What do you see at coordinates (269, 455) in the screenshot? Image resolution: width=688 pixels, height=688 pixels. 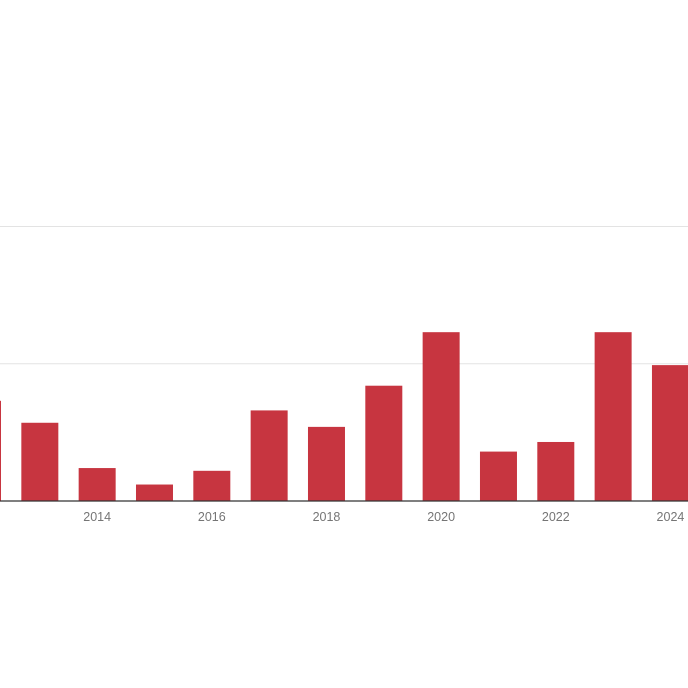 I see `bar-2017` at bounding box center [269, 455].